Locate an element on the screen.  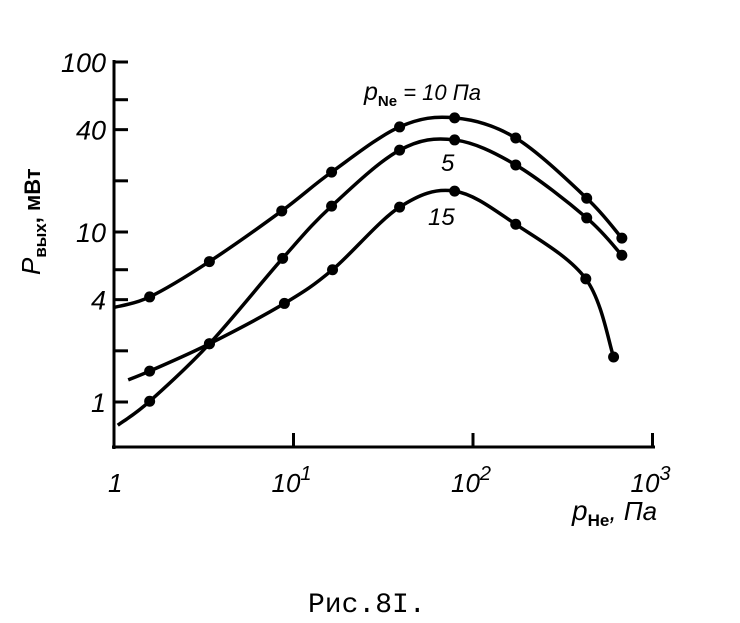
x-tick-label: 1 is located at coordinates (115, 483).